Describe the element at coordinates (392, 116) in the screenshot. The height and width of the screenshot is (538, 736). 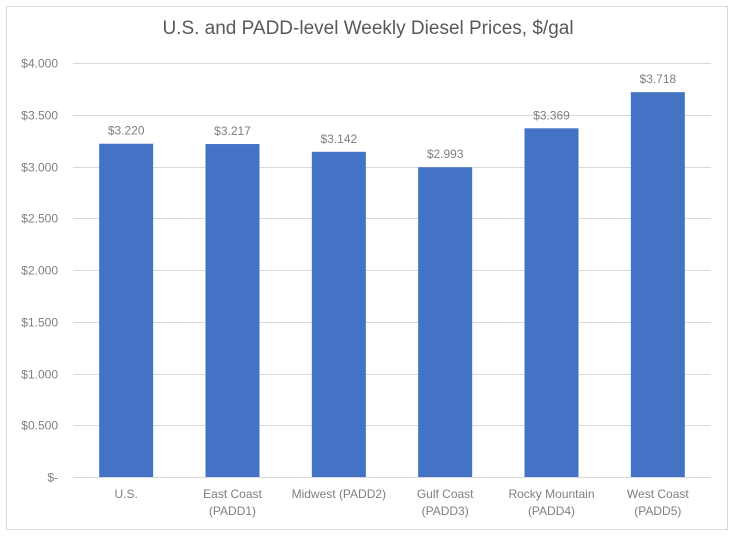
I see `data-labels: $3.220 $3.217 $3.142 $2.993 $3.369 $3.718` at that location.